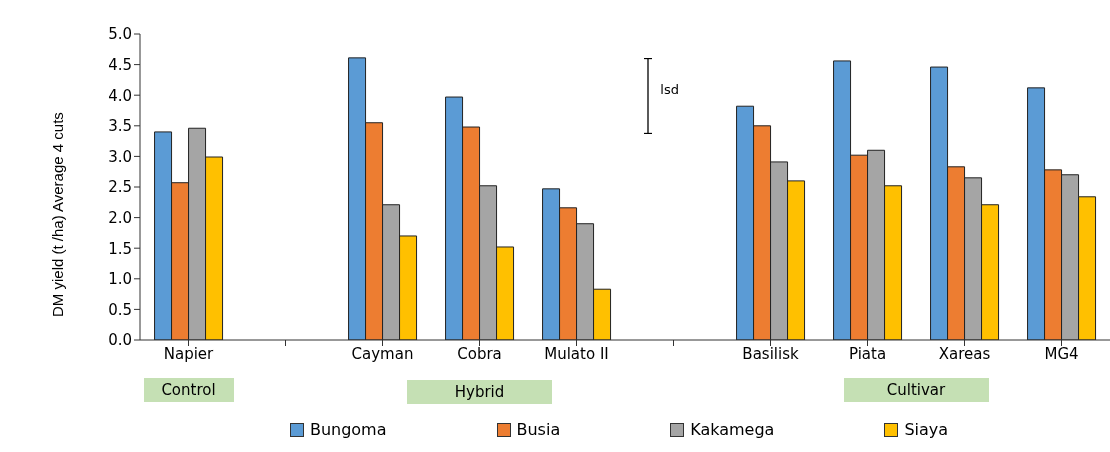 The image size is (1110, 452). What do you see at coordinates (576, 353) in the screenshot?
I see `x-tick-label: Mulato II` at bounding box center [576, 353].